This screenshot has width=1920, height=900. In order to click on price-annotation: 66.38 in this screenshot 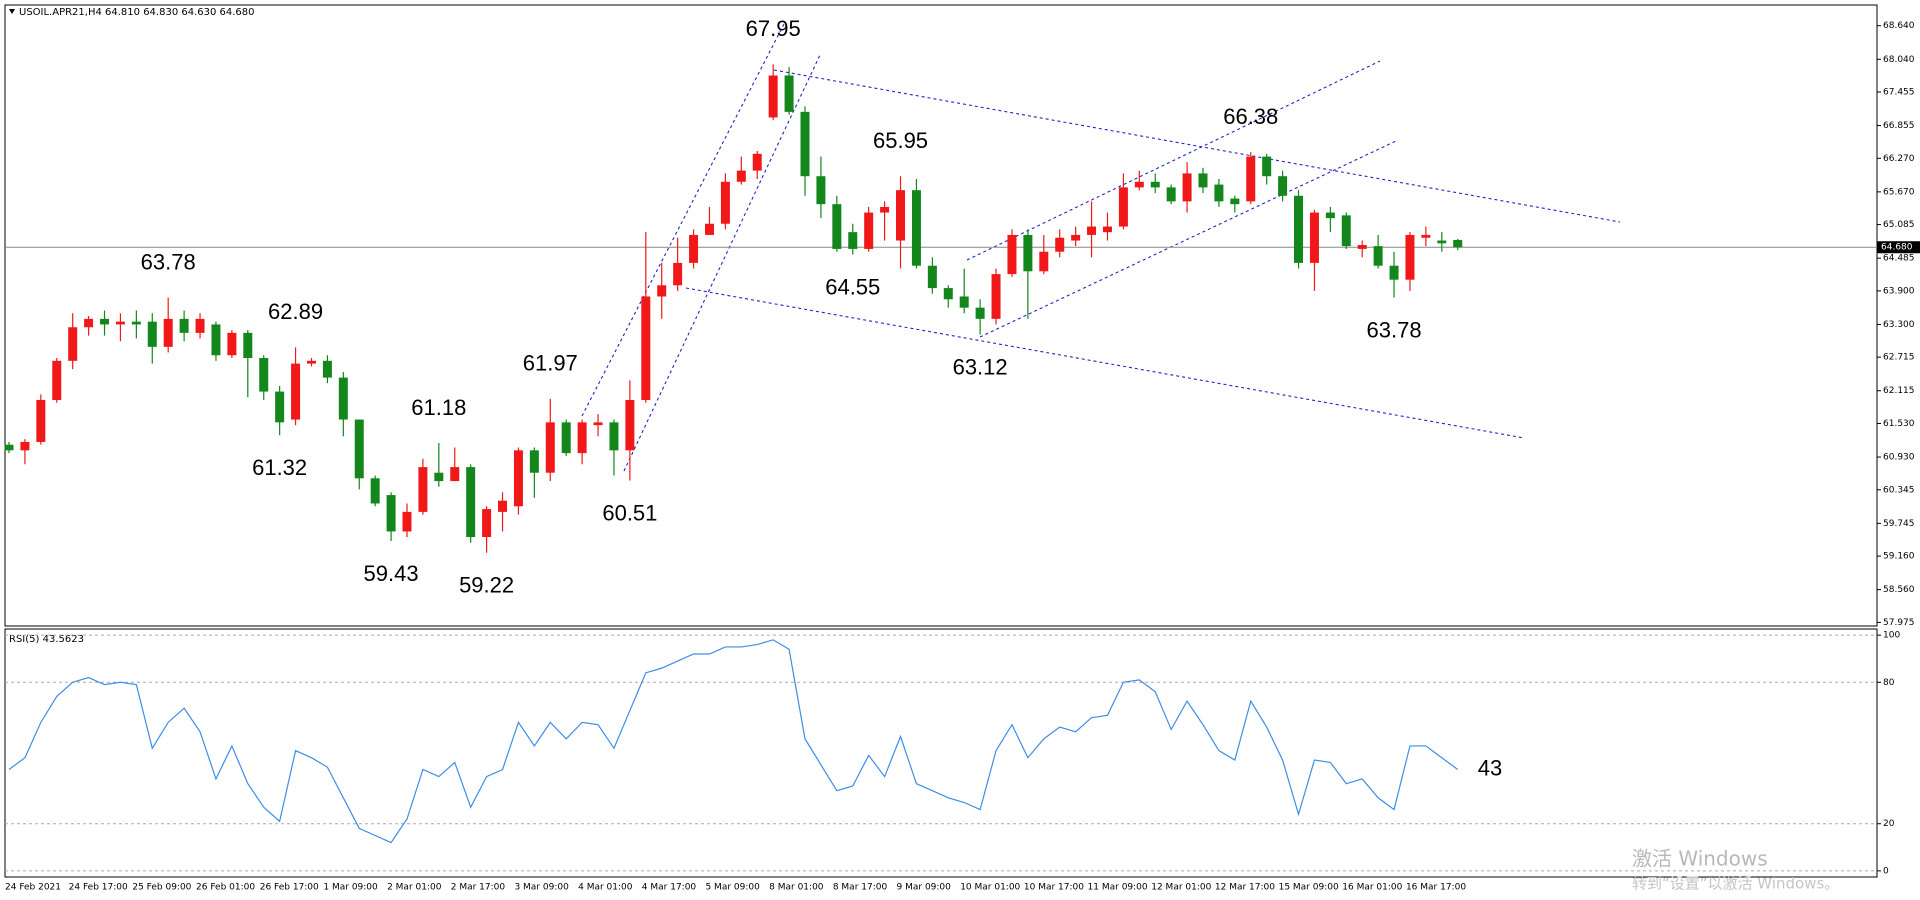, I will do `click(1250, 116)`.